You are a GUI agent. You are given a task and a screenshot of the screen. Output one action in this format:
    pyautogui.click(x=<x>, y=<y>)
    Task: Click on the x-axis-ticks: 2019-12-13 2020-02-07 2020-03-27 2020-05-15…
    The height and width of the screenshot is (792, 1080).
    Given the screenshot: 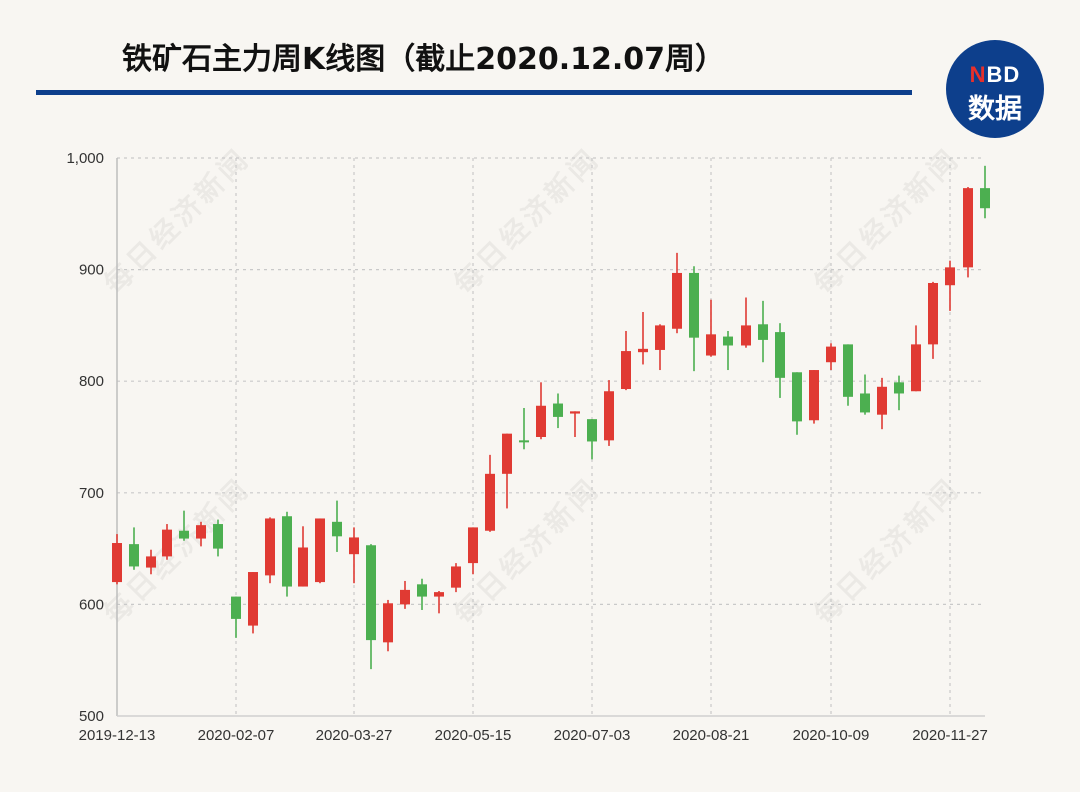 What is the action you would take?
    pyautogui.click(x=533, y=735)
    